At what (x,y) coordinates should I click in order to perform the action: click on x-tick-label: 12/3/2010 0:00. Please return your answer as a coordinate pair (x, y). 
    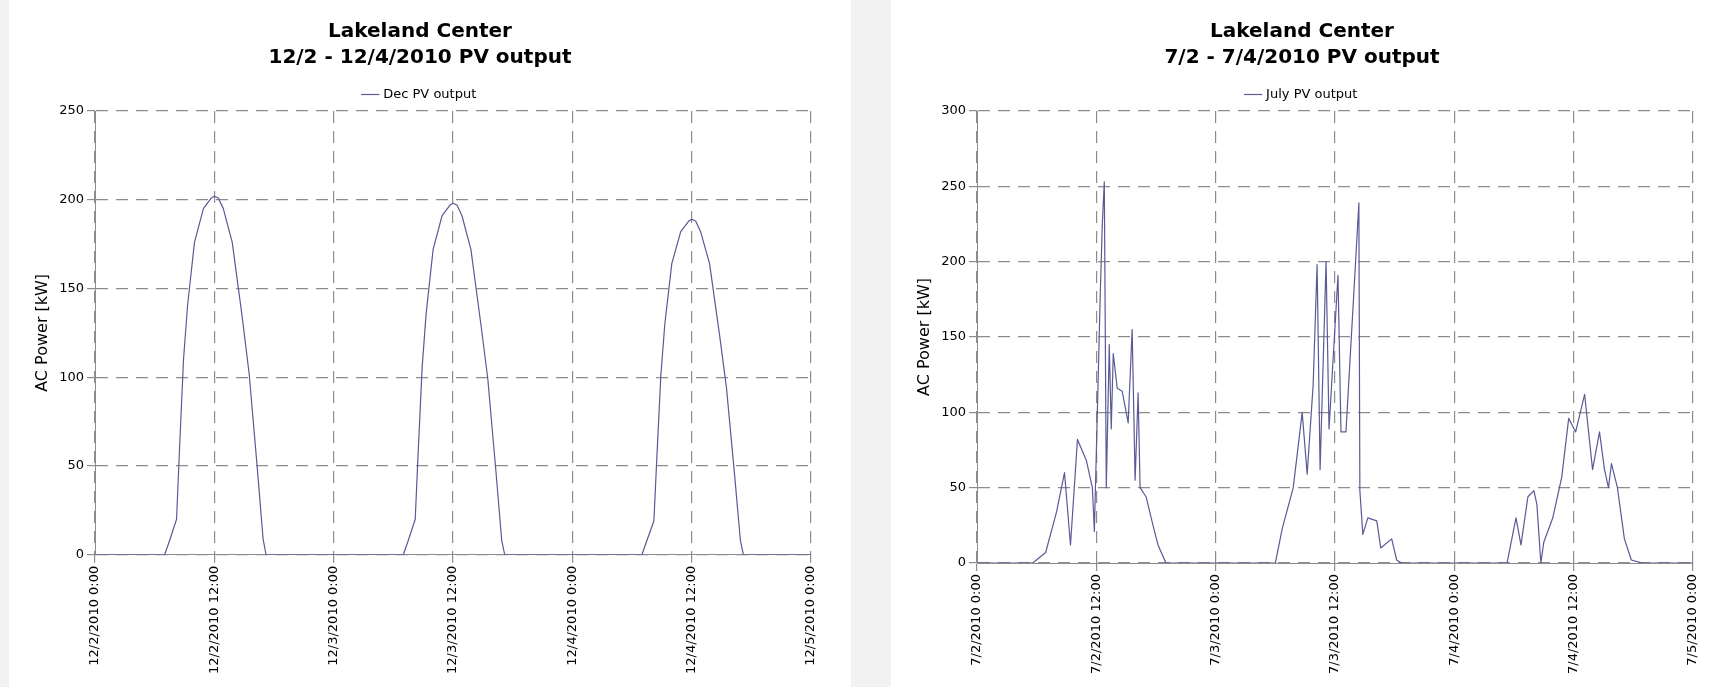
    Looking at the image, I should click on (333, 615).